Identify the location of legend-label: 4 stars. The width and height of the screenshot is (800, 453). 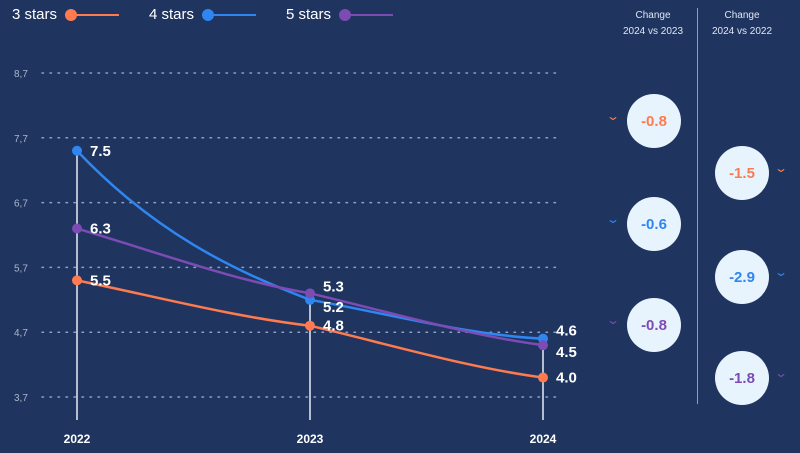
(172, 14).